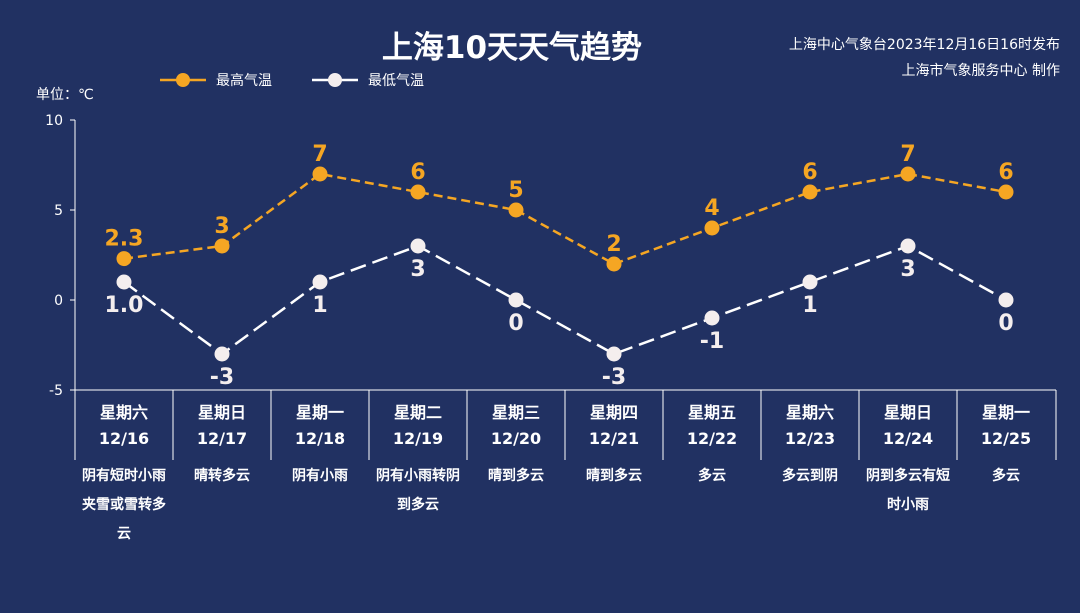 The image size is (1080, 613). Describe the element at coordinates (810, 476) in the screenshot. I see `weather-desc: 多云到阴` at that location.